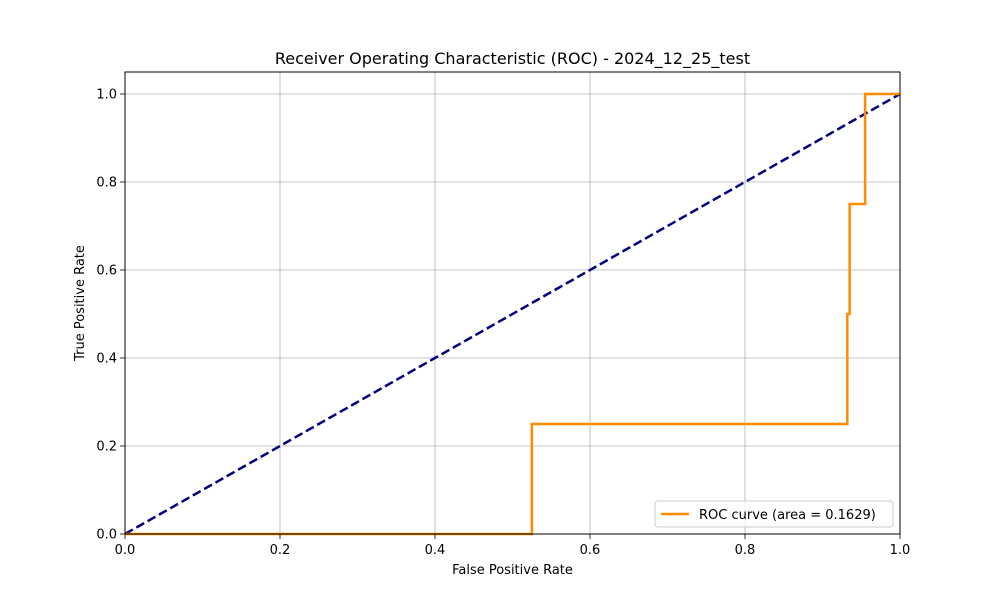 This screenshot has width=1000, height=600. Describe the element at coordinates (106, 271) in the screenshot. I see `y-tick-label: 0.6` at that location.